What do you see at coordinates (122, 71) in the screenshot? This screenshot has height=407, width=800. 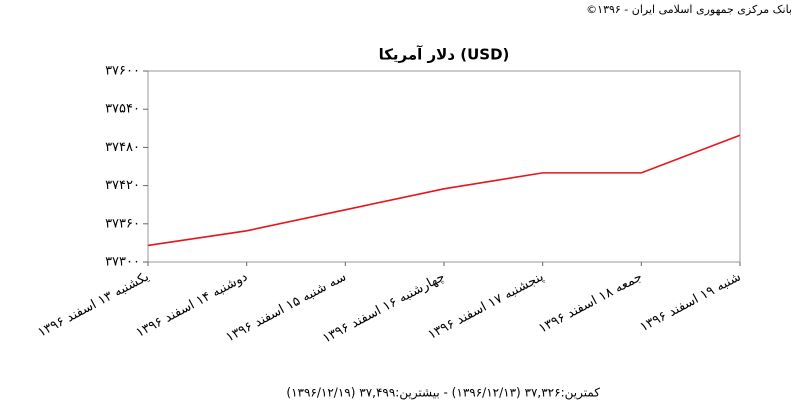 I see `y-tick-label: ۳۷۶۰۰` at bounding box center [122, 71].